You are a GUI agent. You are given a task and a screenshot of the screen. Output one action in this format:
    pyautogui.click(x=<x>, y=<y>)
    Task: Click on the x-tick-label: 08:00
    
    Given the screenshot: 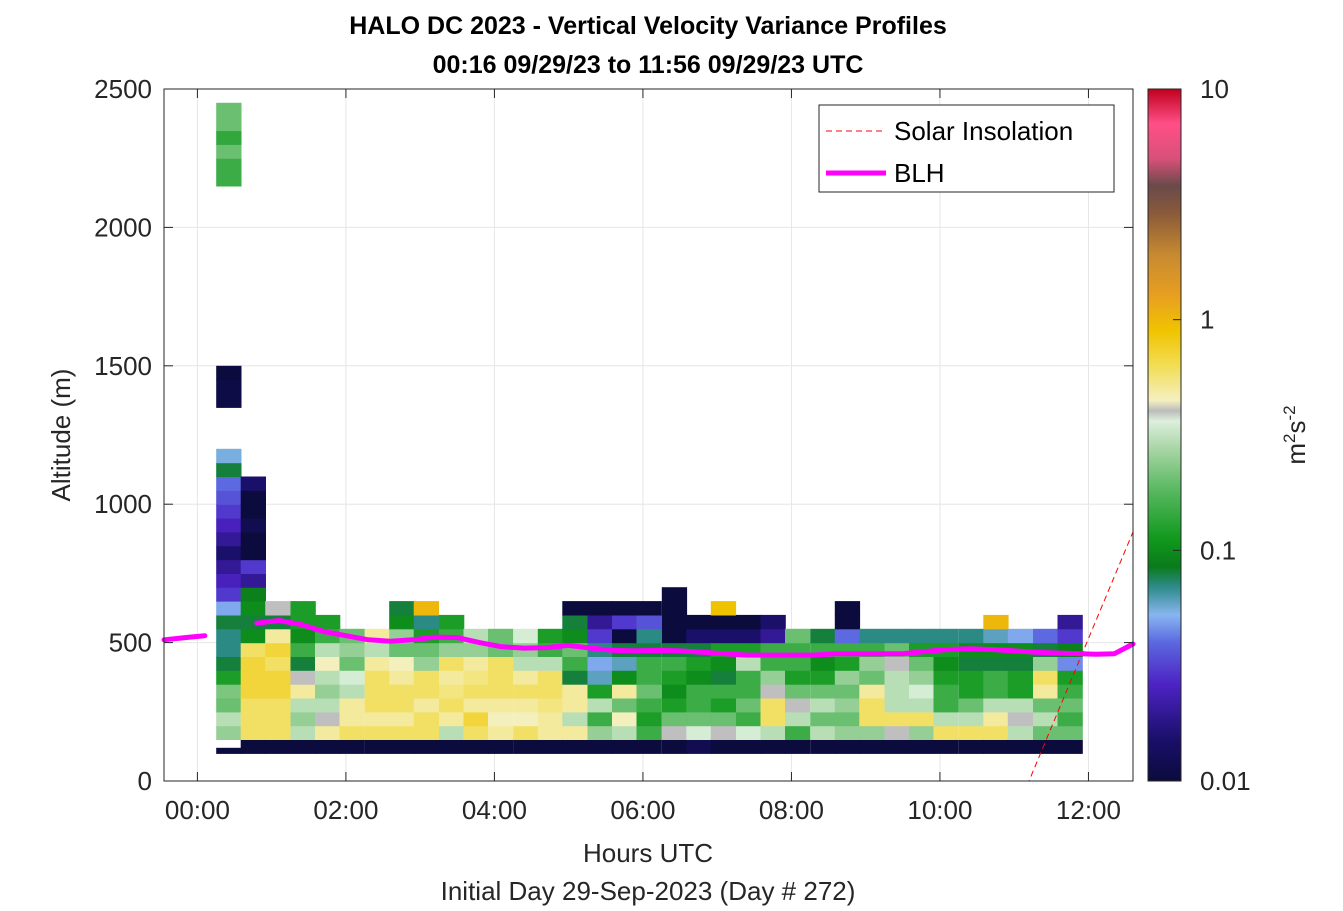 What is the action you would take?
    pyautogui.click(x=791, y=810)
    